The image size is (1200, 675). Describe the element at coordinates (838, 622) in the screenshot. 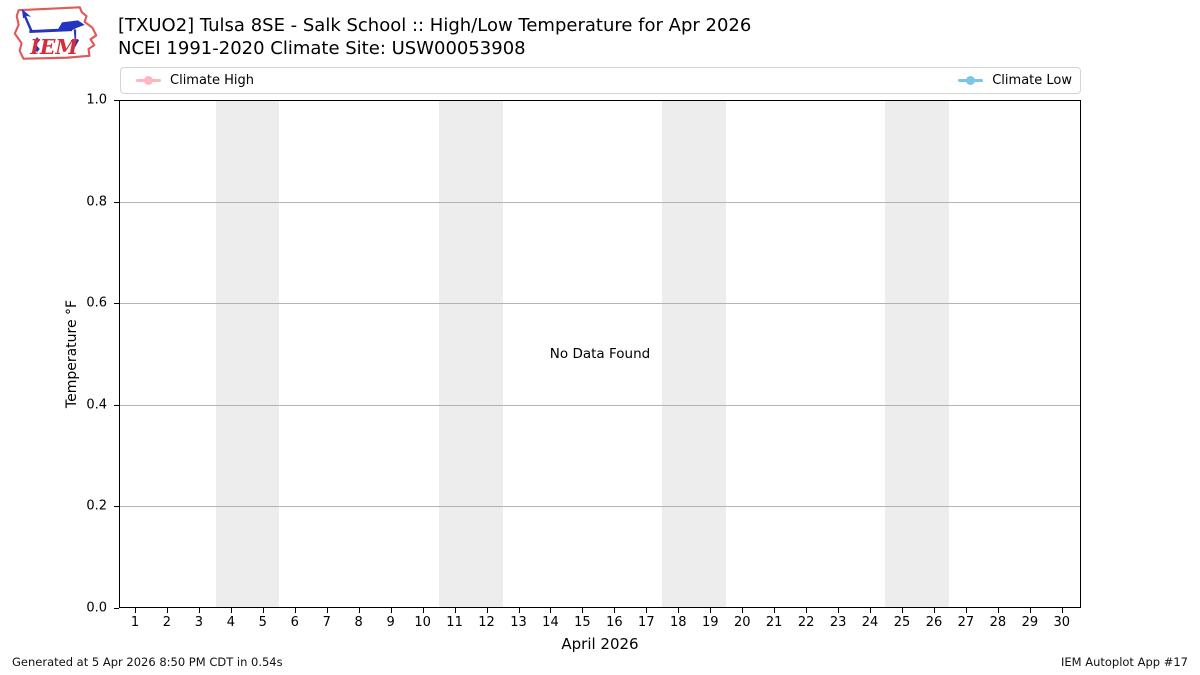

I see `x-tick-label: 23` at that location.